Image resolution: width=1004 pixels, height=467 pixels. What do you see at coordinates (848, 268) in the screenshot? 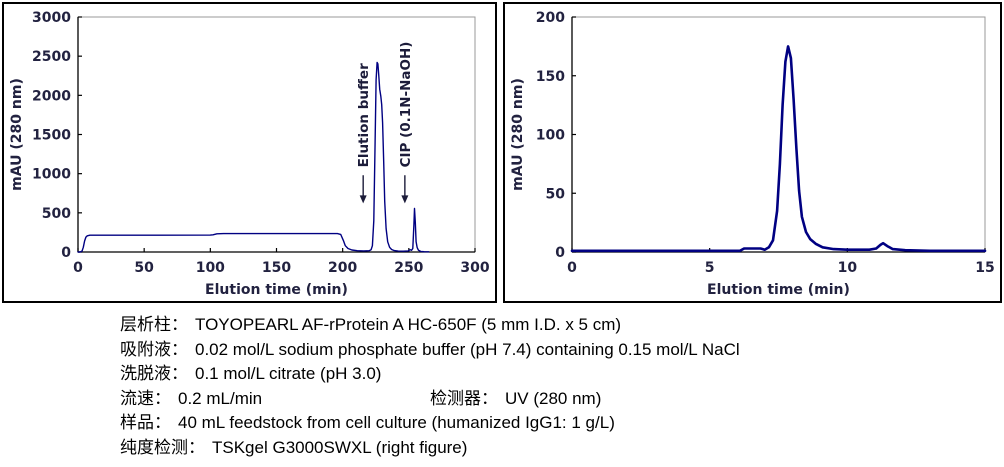
I see `x-tick-label: 10` at bounding box center [848, 268].